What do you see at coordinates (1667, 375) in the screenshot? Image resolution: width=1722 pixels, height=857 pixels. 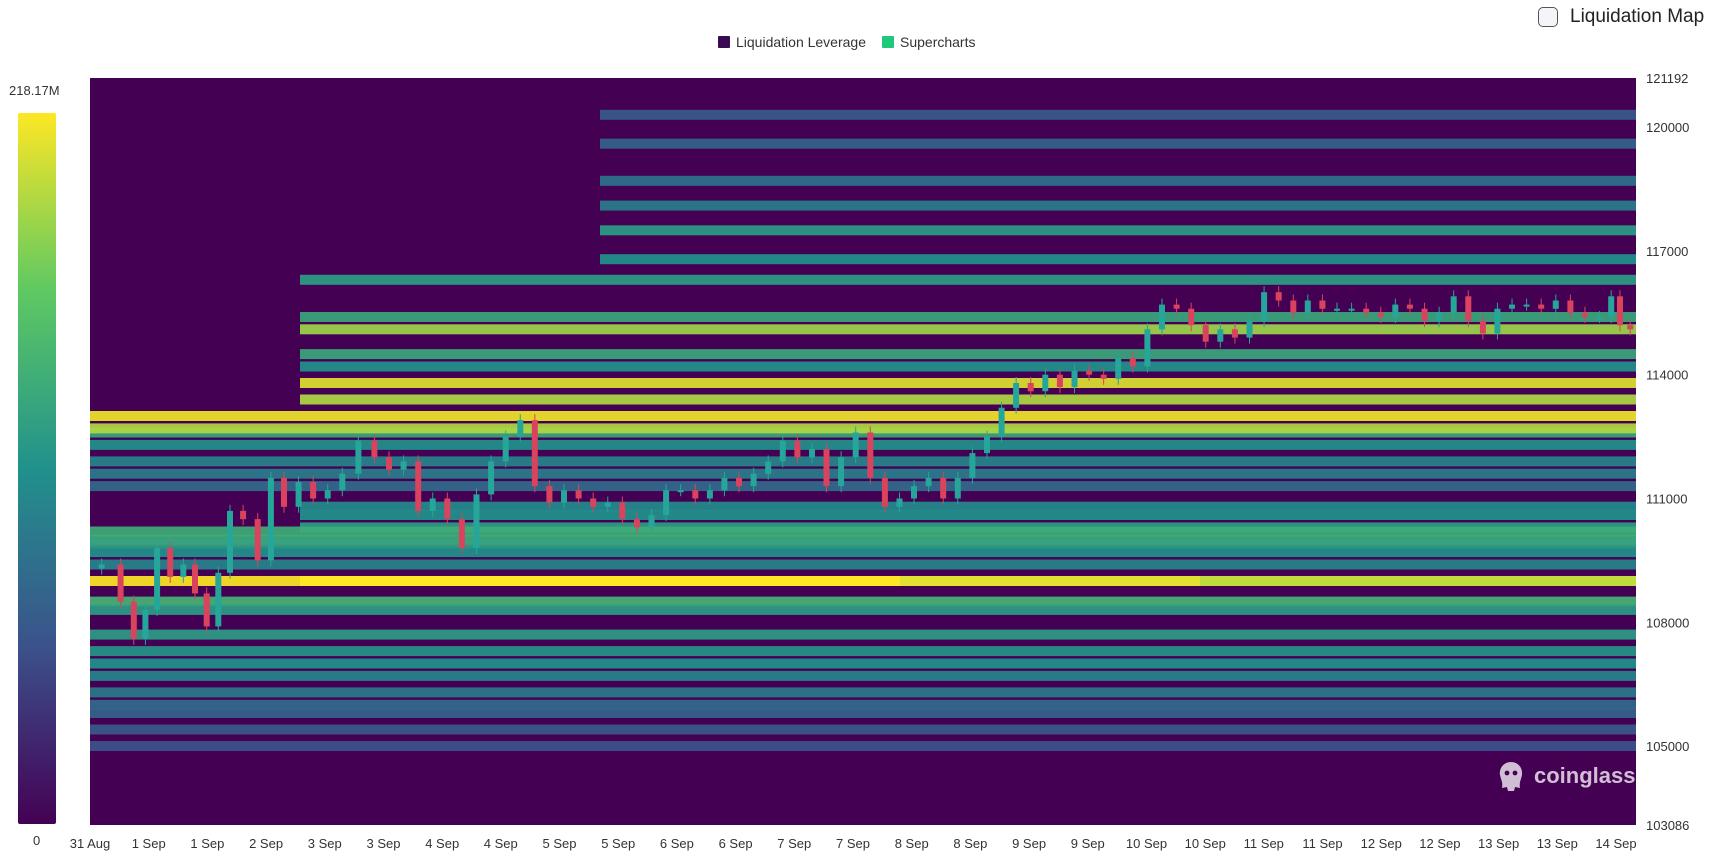 I see `y-tick-label-3: 114000` at bounding box center [1667, 375].